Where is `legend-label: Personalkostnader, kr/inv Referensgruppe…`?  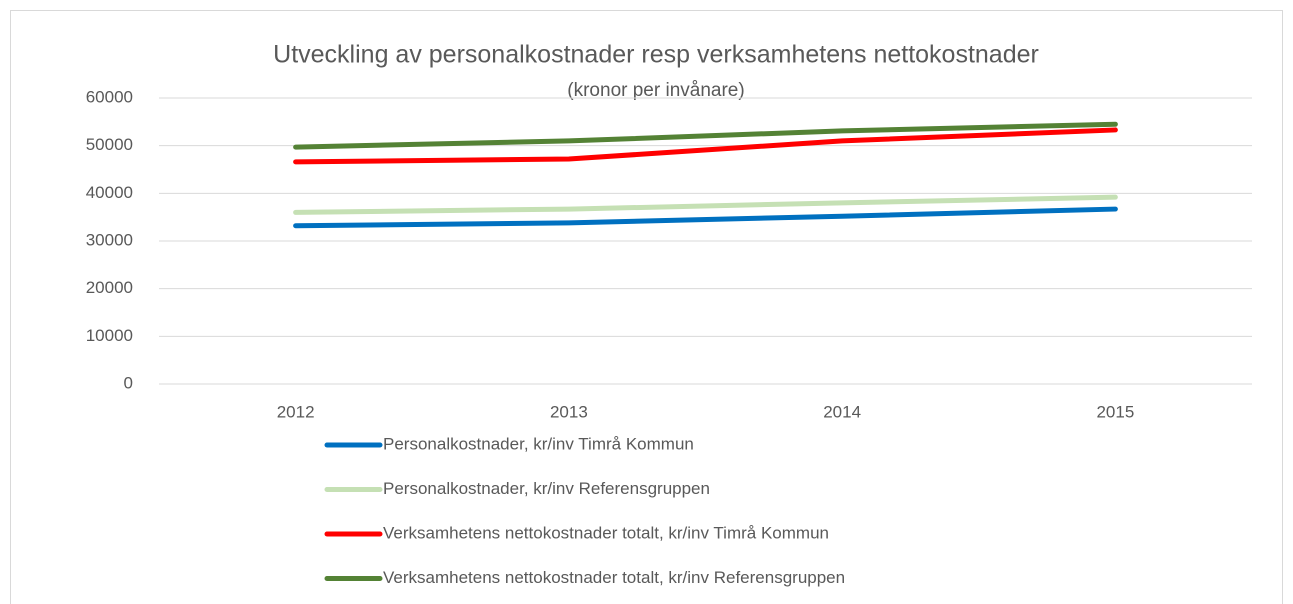 legend-label: Personalkostnader, kr/inv Referensgruppe… is located at coordinates (546, 488).